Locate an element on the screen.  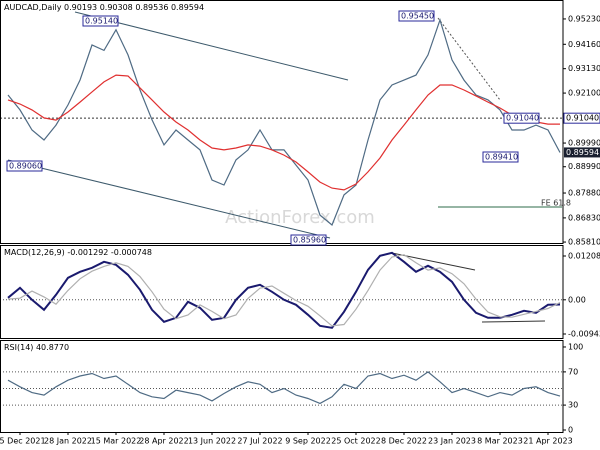
level-label: 0.91040 is located at coordinates (582, 118).